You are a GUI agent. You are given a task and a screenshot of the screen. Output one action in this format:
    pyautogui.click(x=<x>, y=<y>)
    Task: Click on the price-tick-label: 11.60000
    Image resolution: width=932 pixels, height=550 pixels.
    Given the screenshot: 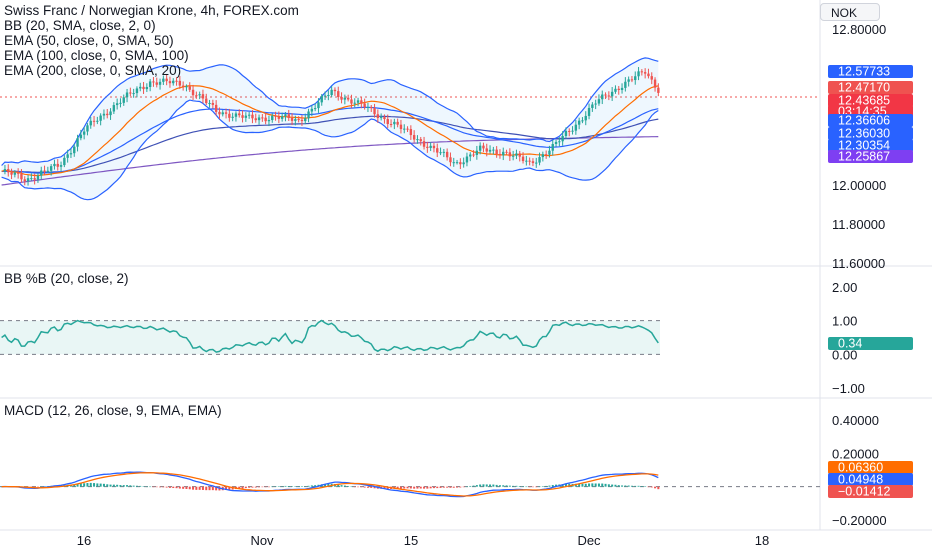 What is the action you would take?
    pyautogui.click(x=858, y=263)
    